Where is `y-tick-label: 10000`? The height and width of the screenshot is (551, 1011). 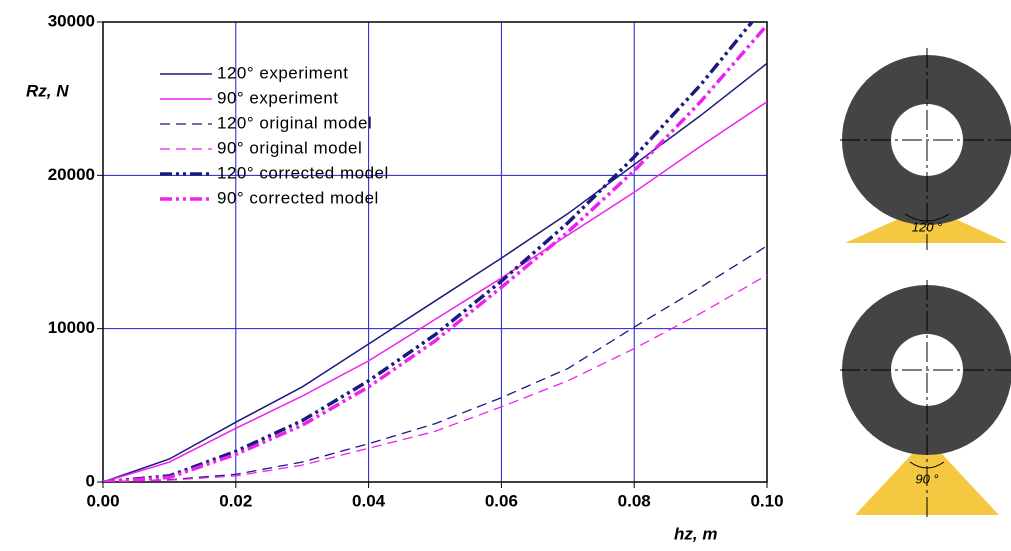 y-tick-label: 10000 is located at coordinates (71, 327).